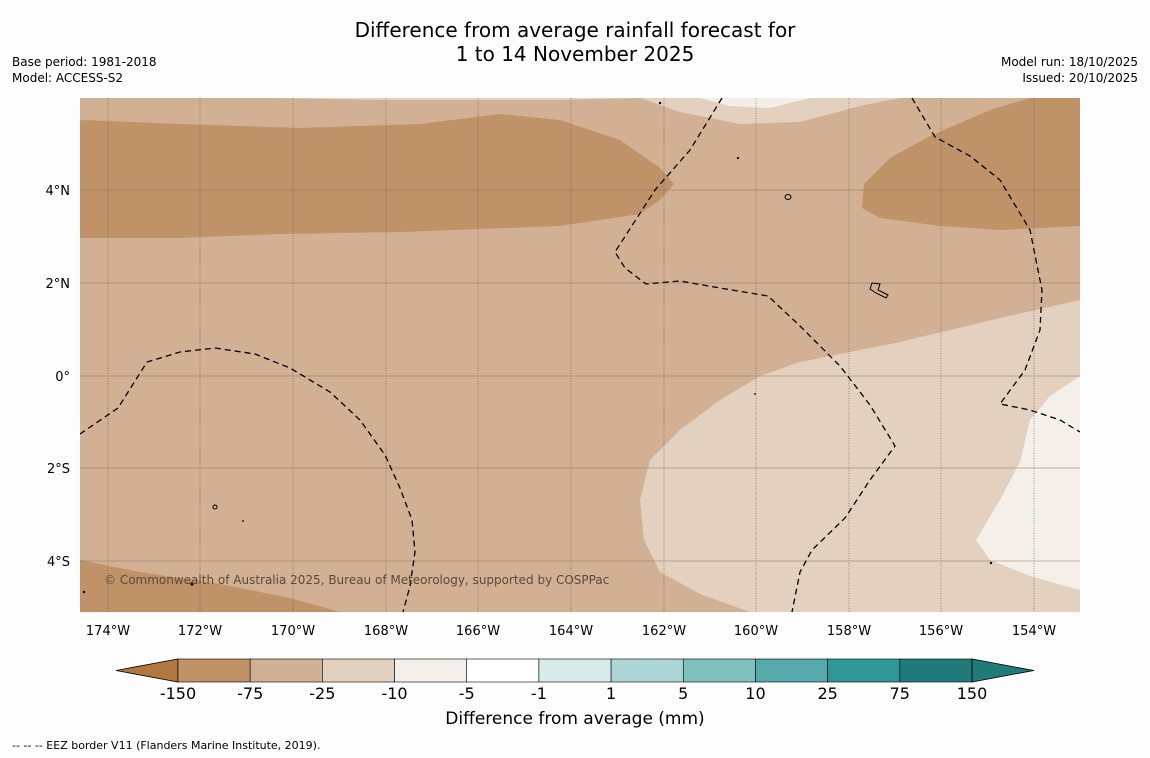  What do you see at coordinates (611, 693) in the screenshot?
I see `colorbar-tick-label: 1` at bounding box center [611, 693].